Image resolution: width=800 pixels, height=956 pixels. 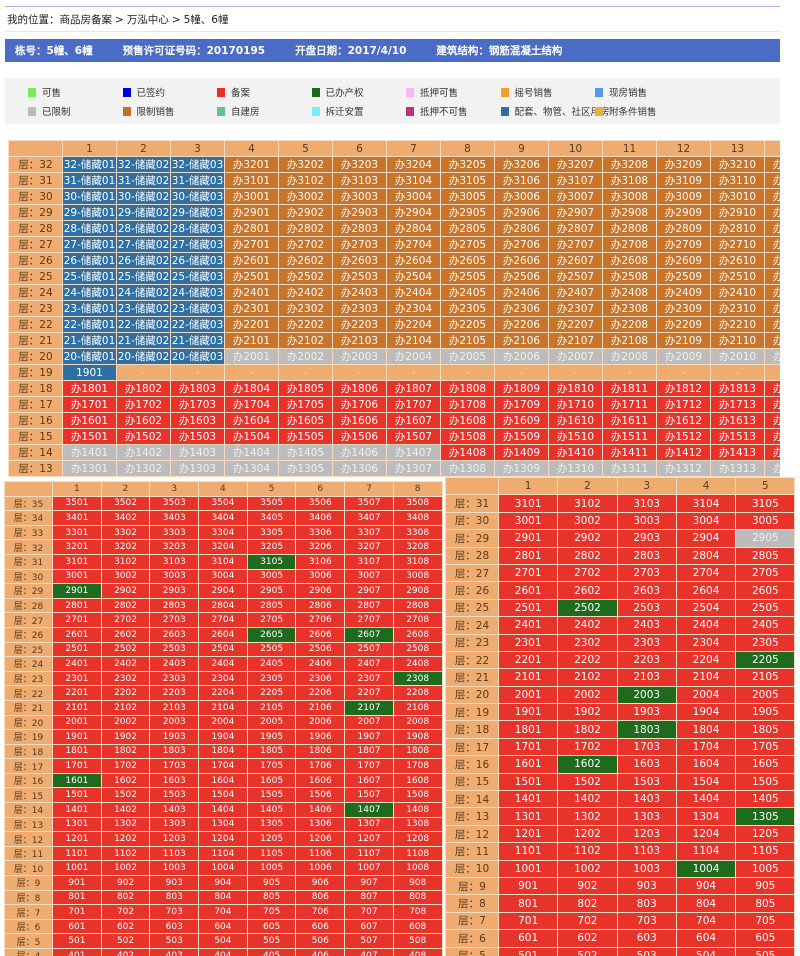 What do you see at coordinates (320, 853) in the screenshot?
I see `unit-cell: 1106` at bounding box center [320, 853].